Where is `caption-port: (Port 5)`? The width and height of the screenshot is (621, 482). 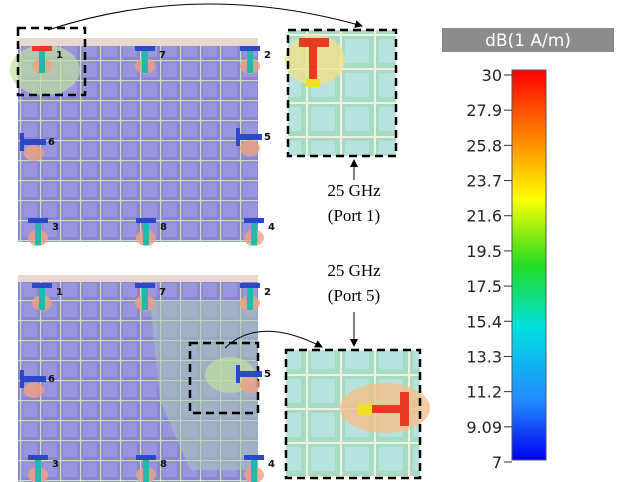
caption-port: (Port 5) is located at coordinates (354, 295).